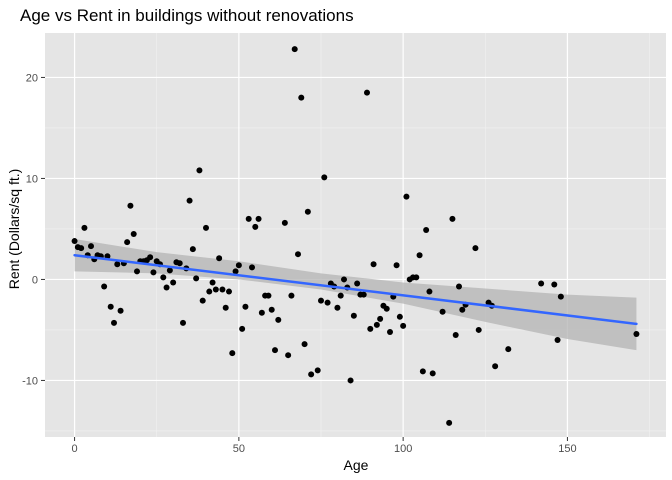  Describe the element at coordinates (355, 289) in the screenshot. I see `fit-line-group` at that location.